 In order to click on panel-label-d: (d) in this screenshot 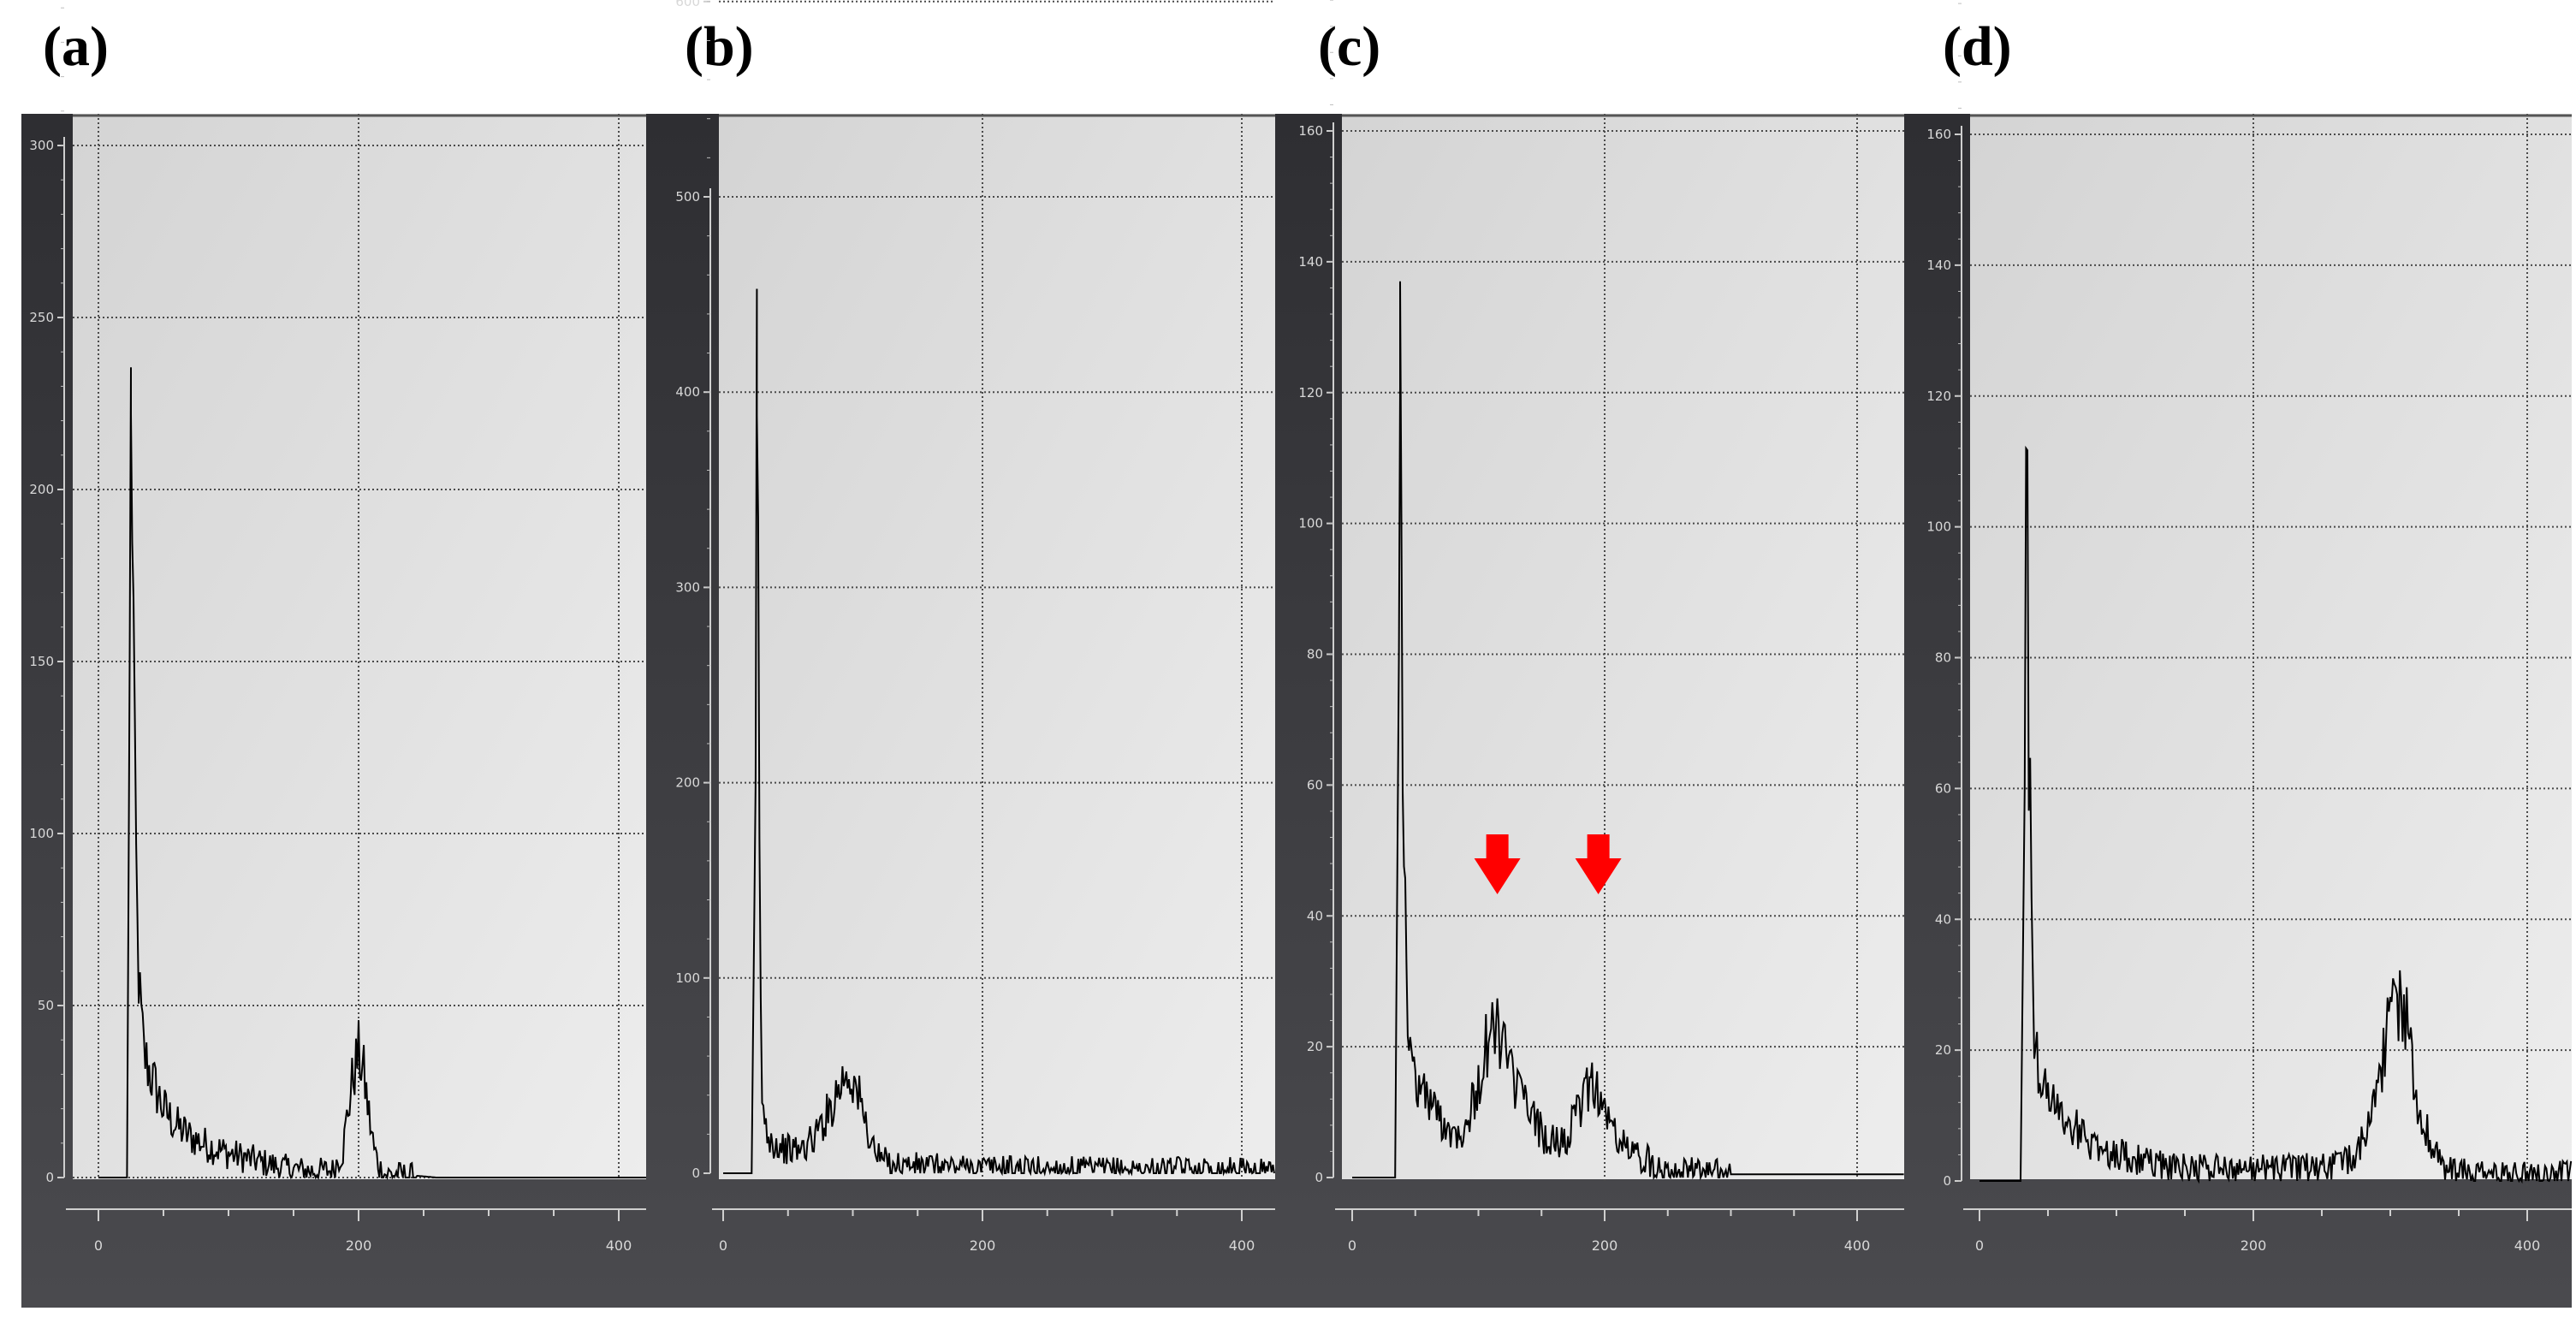, I will do `click(1977, 46)`.